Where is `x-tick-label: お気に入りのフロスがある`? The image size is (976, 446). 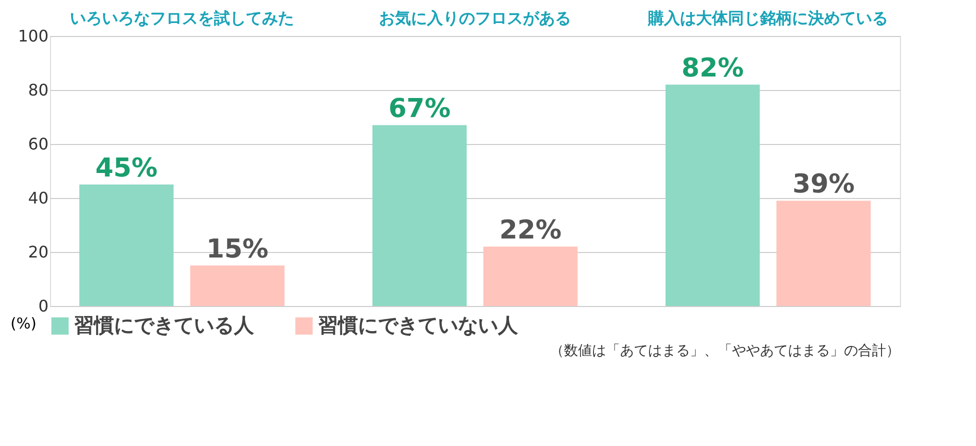 x-tick-label: お気に入りのフロスがある is located at coordinates (475, 18).